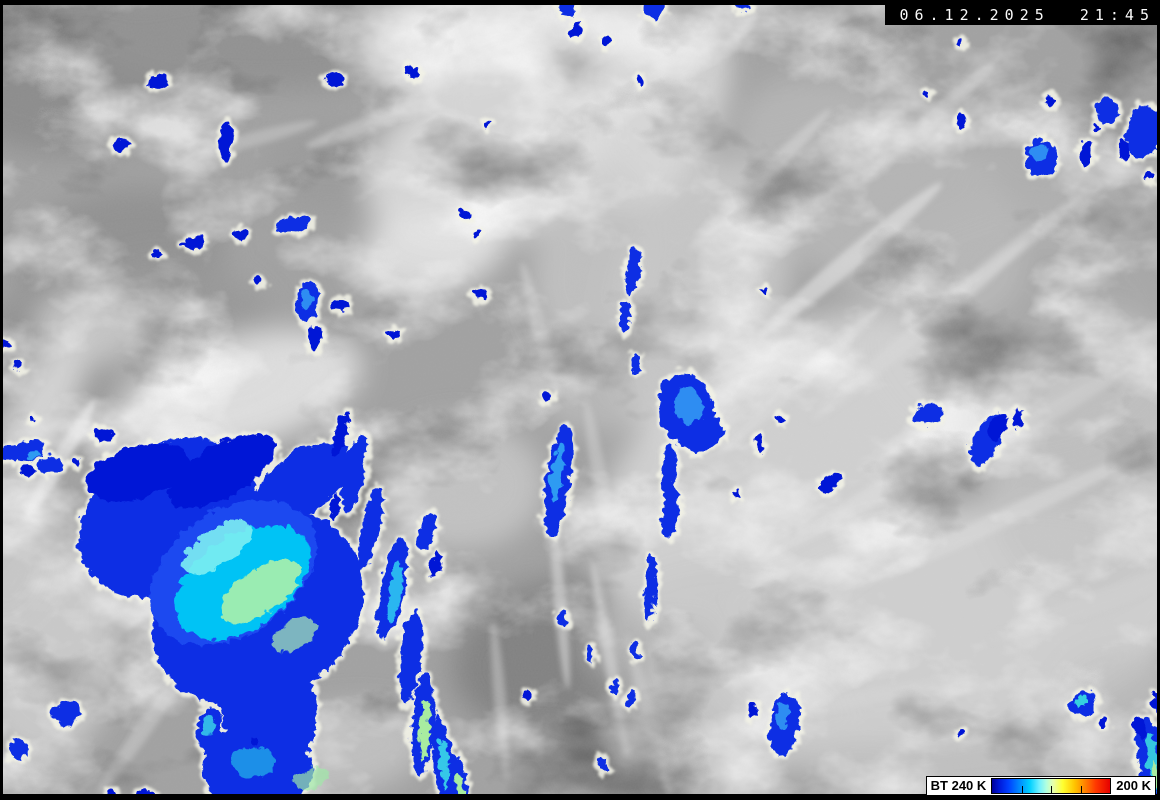  I want to click on colorbar-label-right: 200 K, so click(1133, 785).